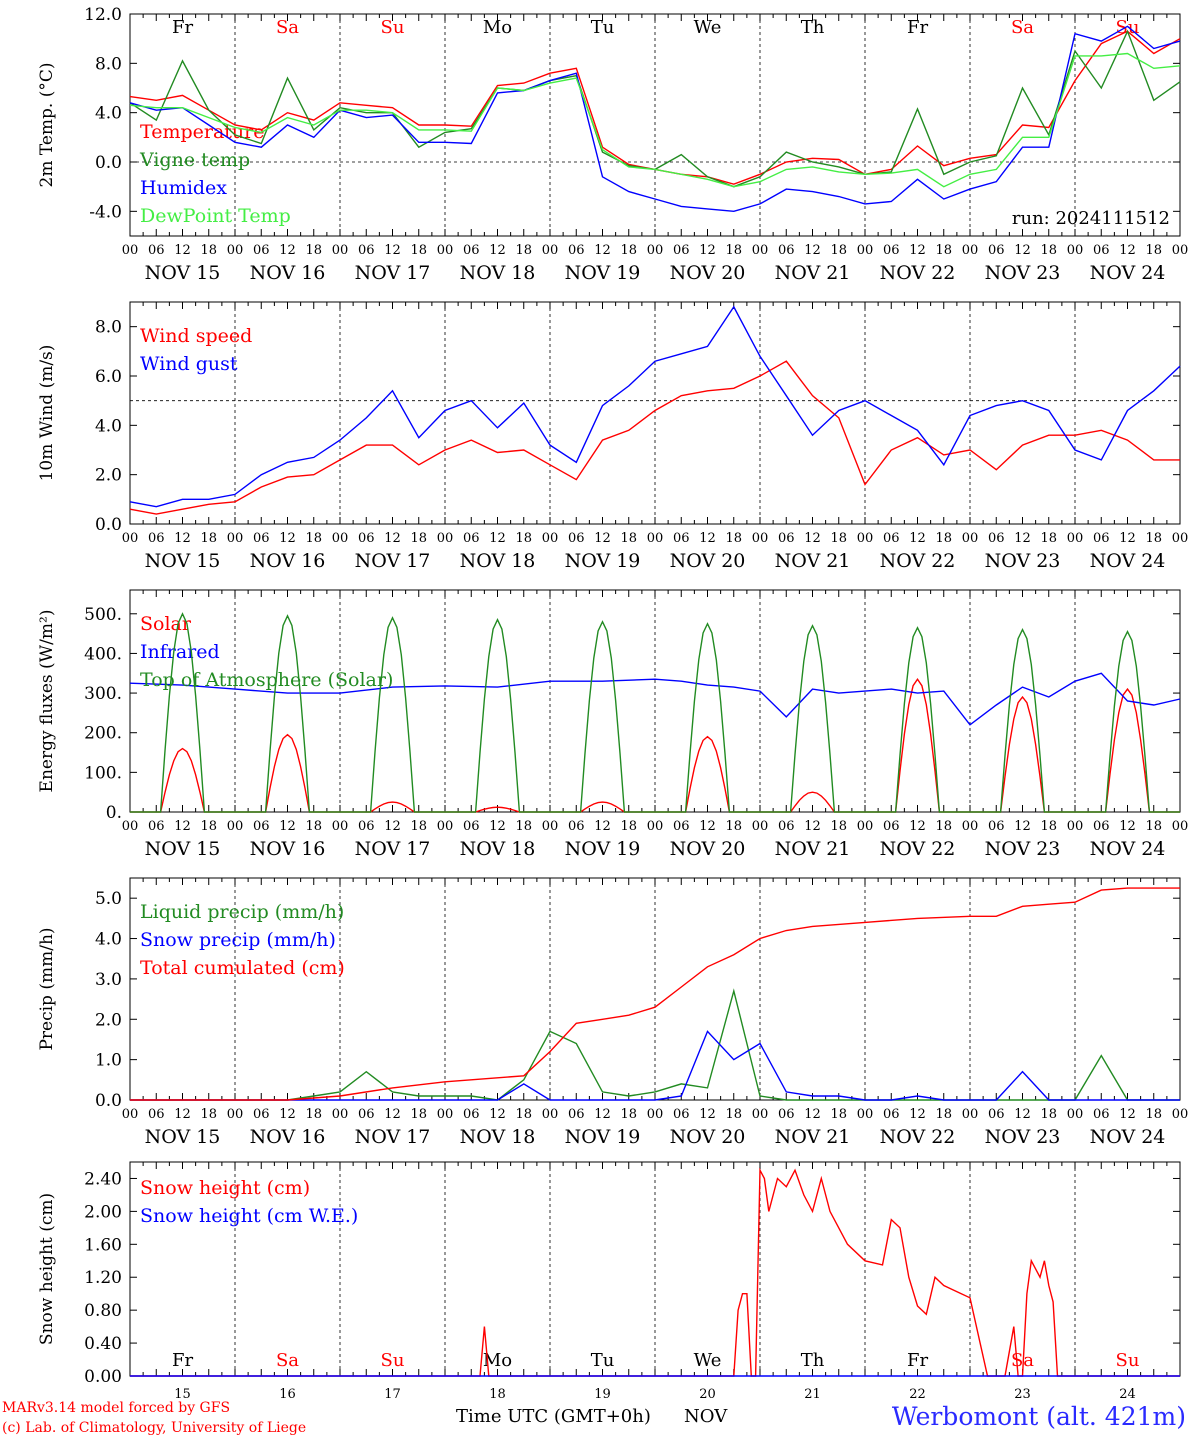 Image resolution: width=1194 pixels, height=1440 pixels. What do you see at coordinates (103, 1212) in the screenshot?
I see `y-tick-label: 2.00` at bounding box center [103, 1212].